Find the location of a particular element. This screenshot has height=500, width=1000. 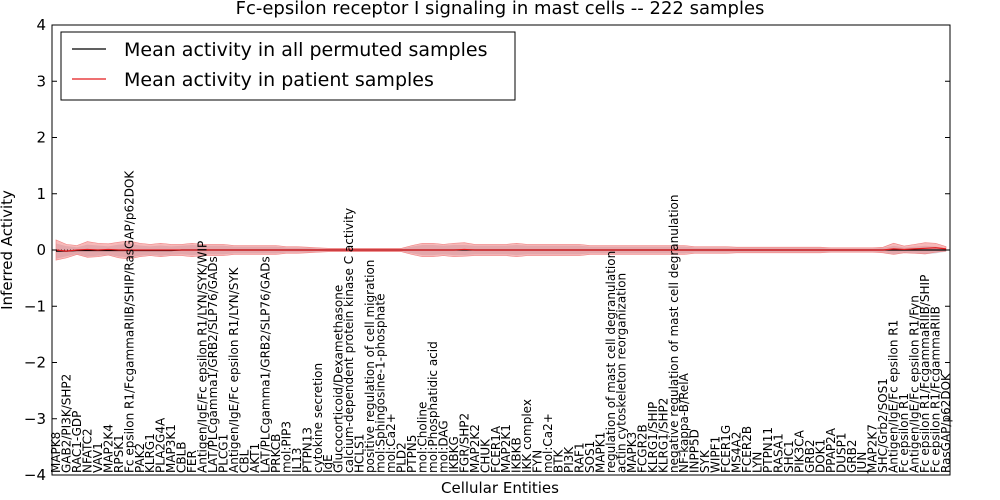

entity-label: actin cytoskeleton reorganization is located at coordinates (621, 373).